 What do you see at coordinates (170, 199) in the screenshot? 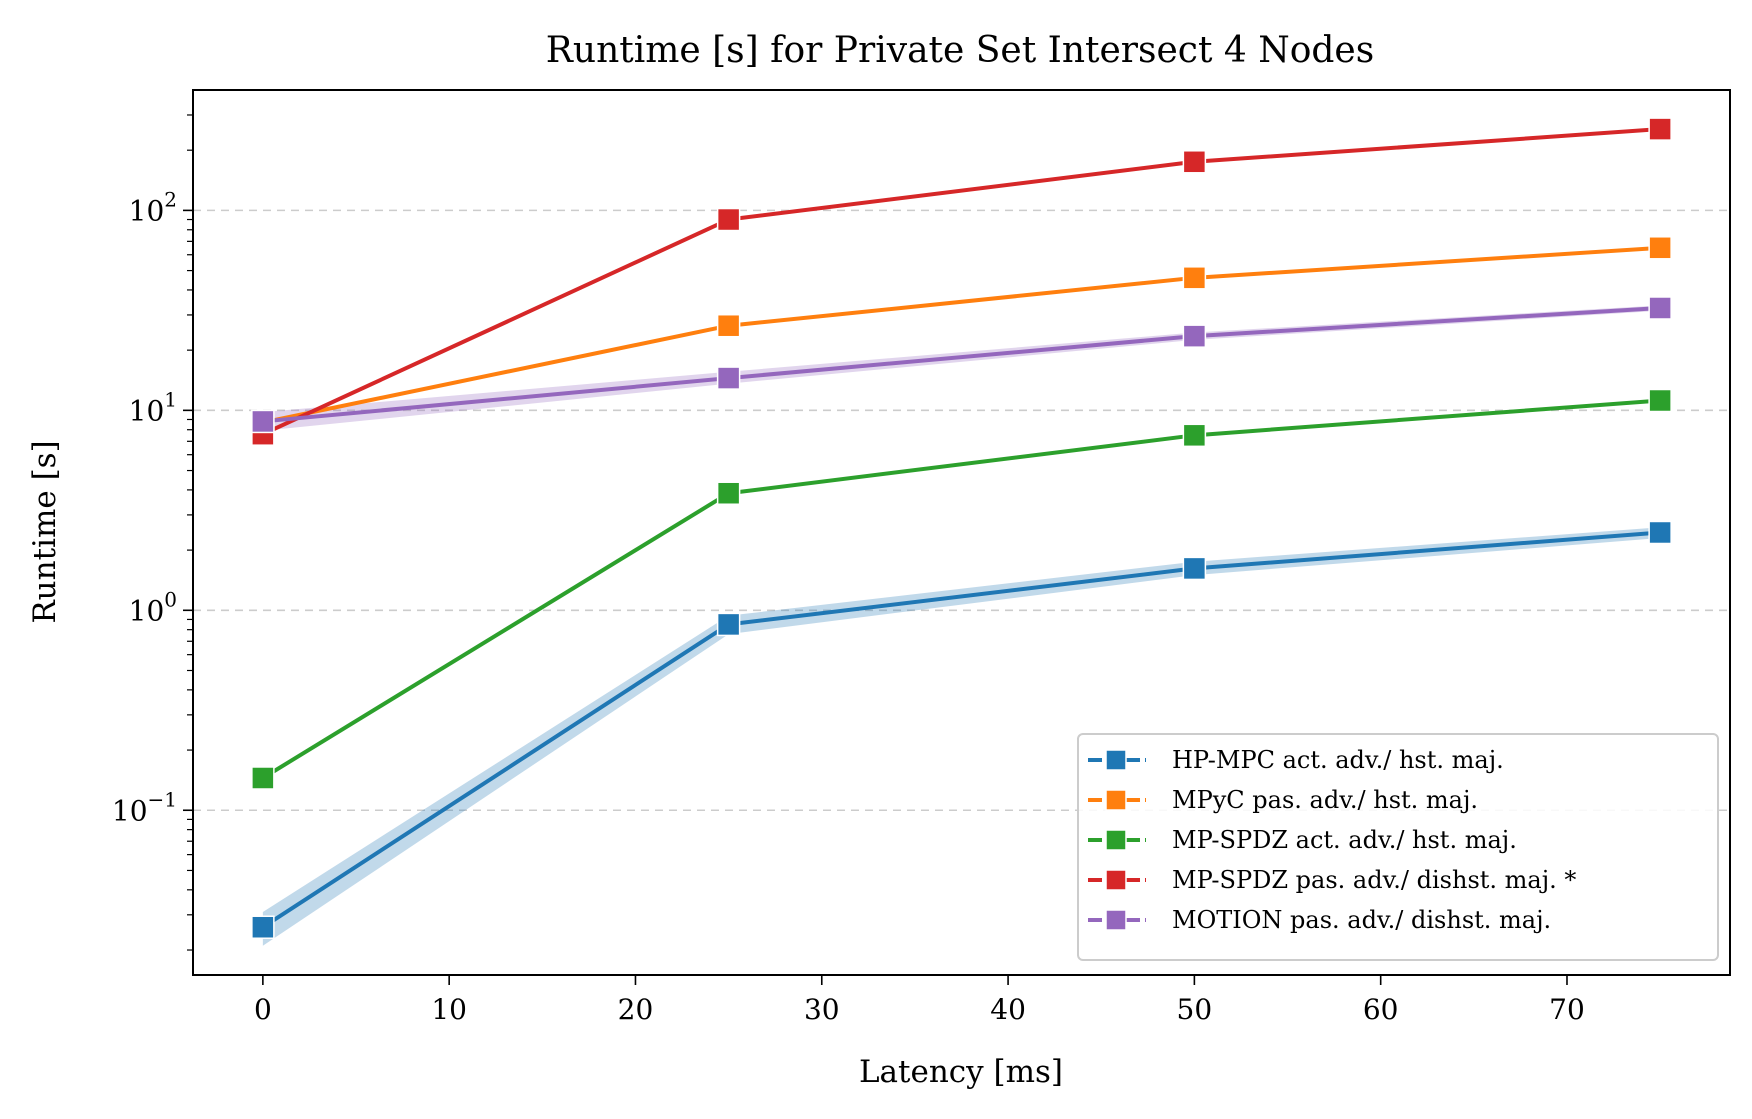
I see `y-tick-label-exponent: 2` at bounding box center [170, 199].